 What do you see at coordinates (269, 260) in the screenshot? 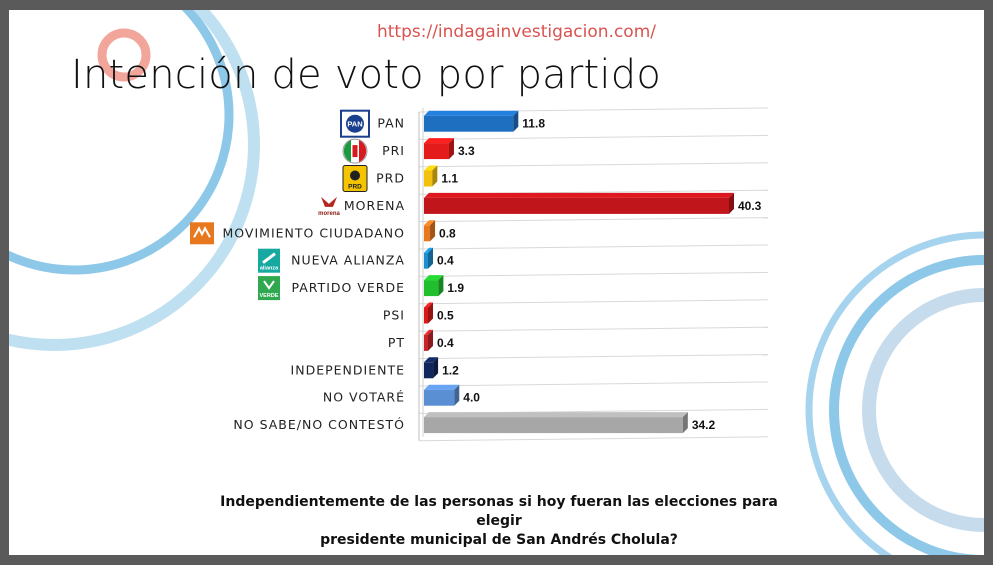
I see `nueva-alianza-logo: alianza` at bounding box center [269, 260].